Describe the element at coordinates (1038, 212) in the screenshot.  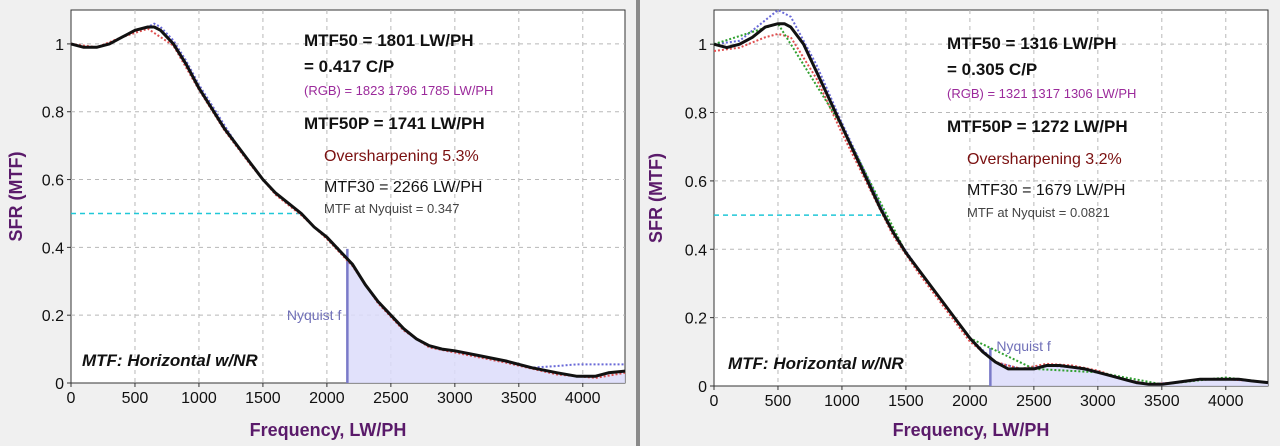
I see `mtf-at-nyquist-text: MTF at Nyquist = 0.0821` at that location.